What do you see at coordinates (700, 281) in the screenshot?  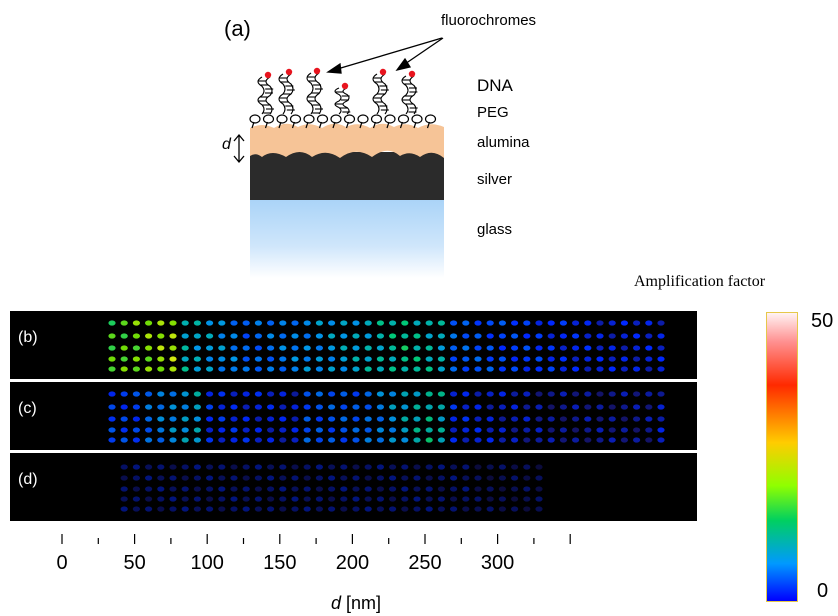 I see `colorbar-title: Amplification factor` at bounding box center [700, 281].